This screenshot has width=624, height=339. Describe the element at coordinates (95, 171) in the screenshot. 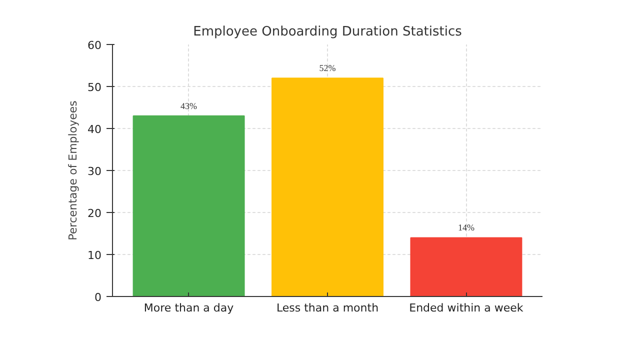

I see `y-tick-label: 30` at that location.